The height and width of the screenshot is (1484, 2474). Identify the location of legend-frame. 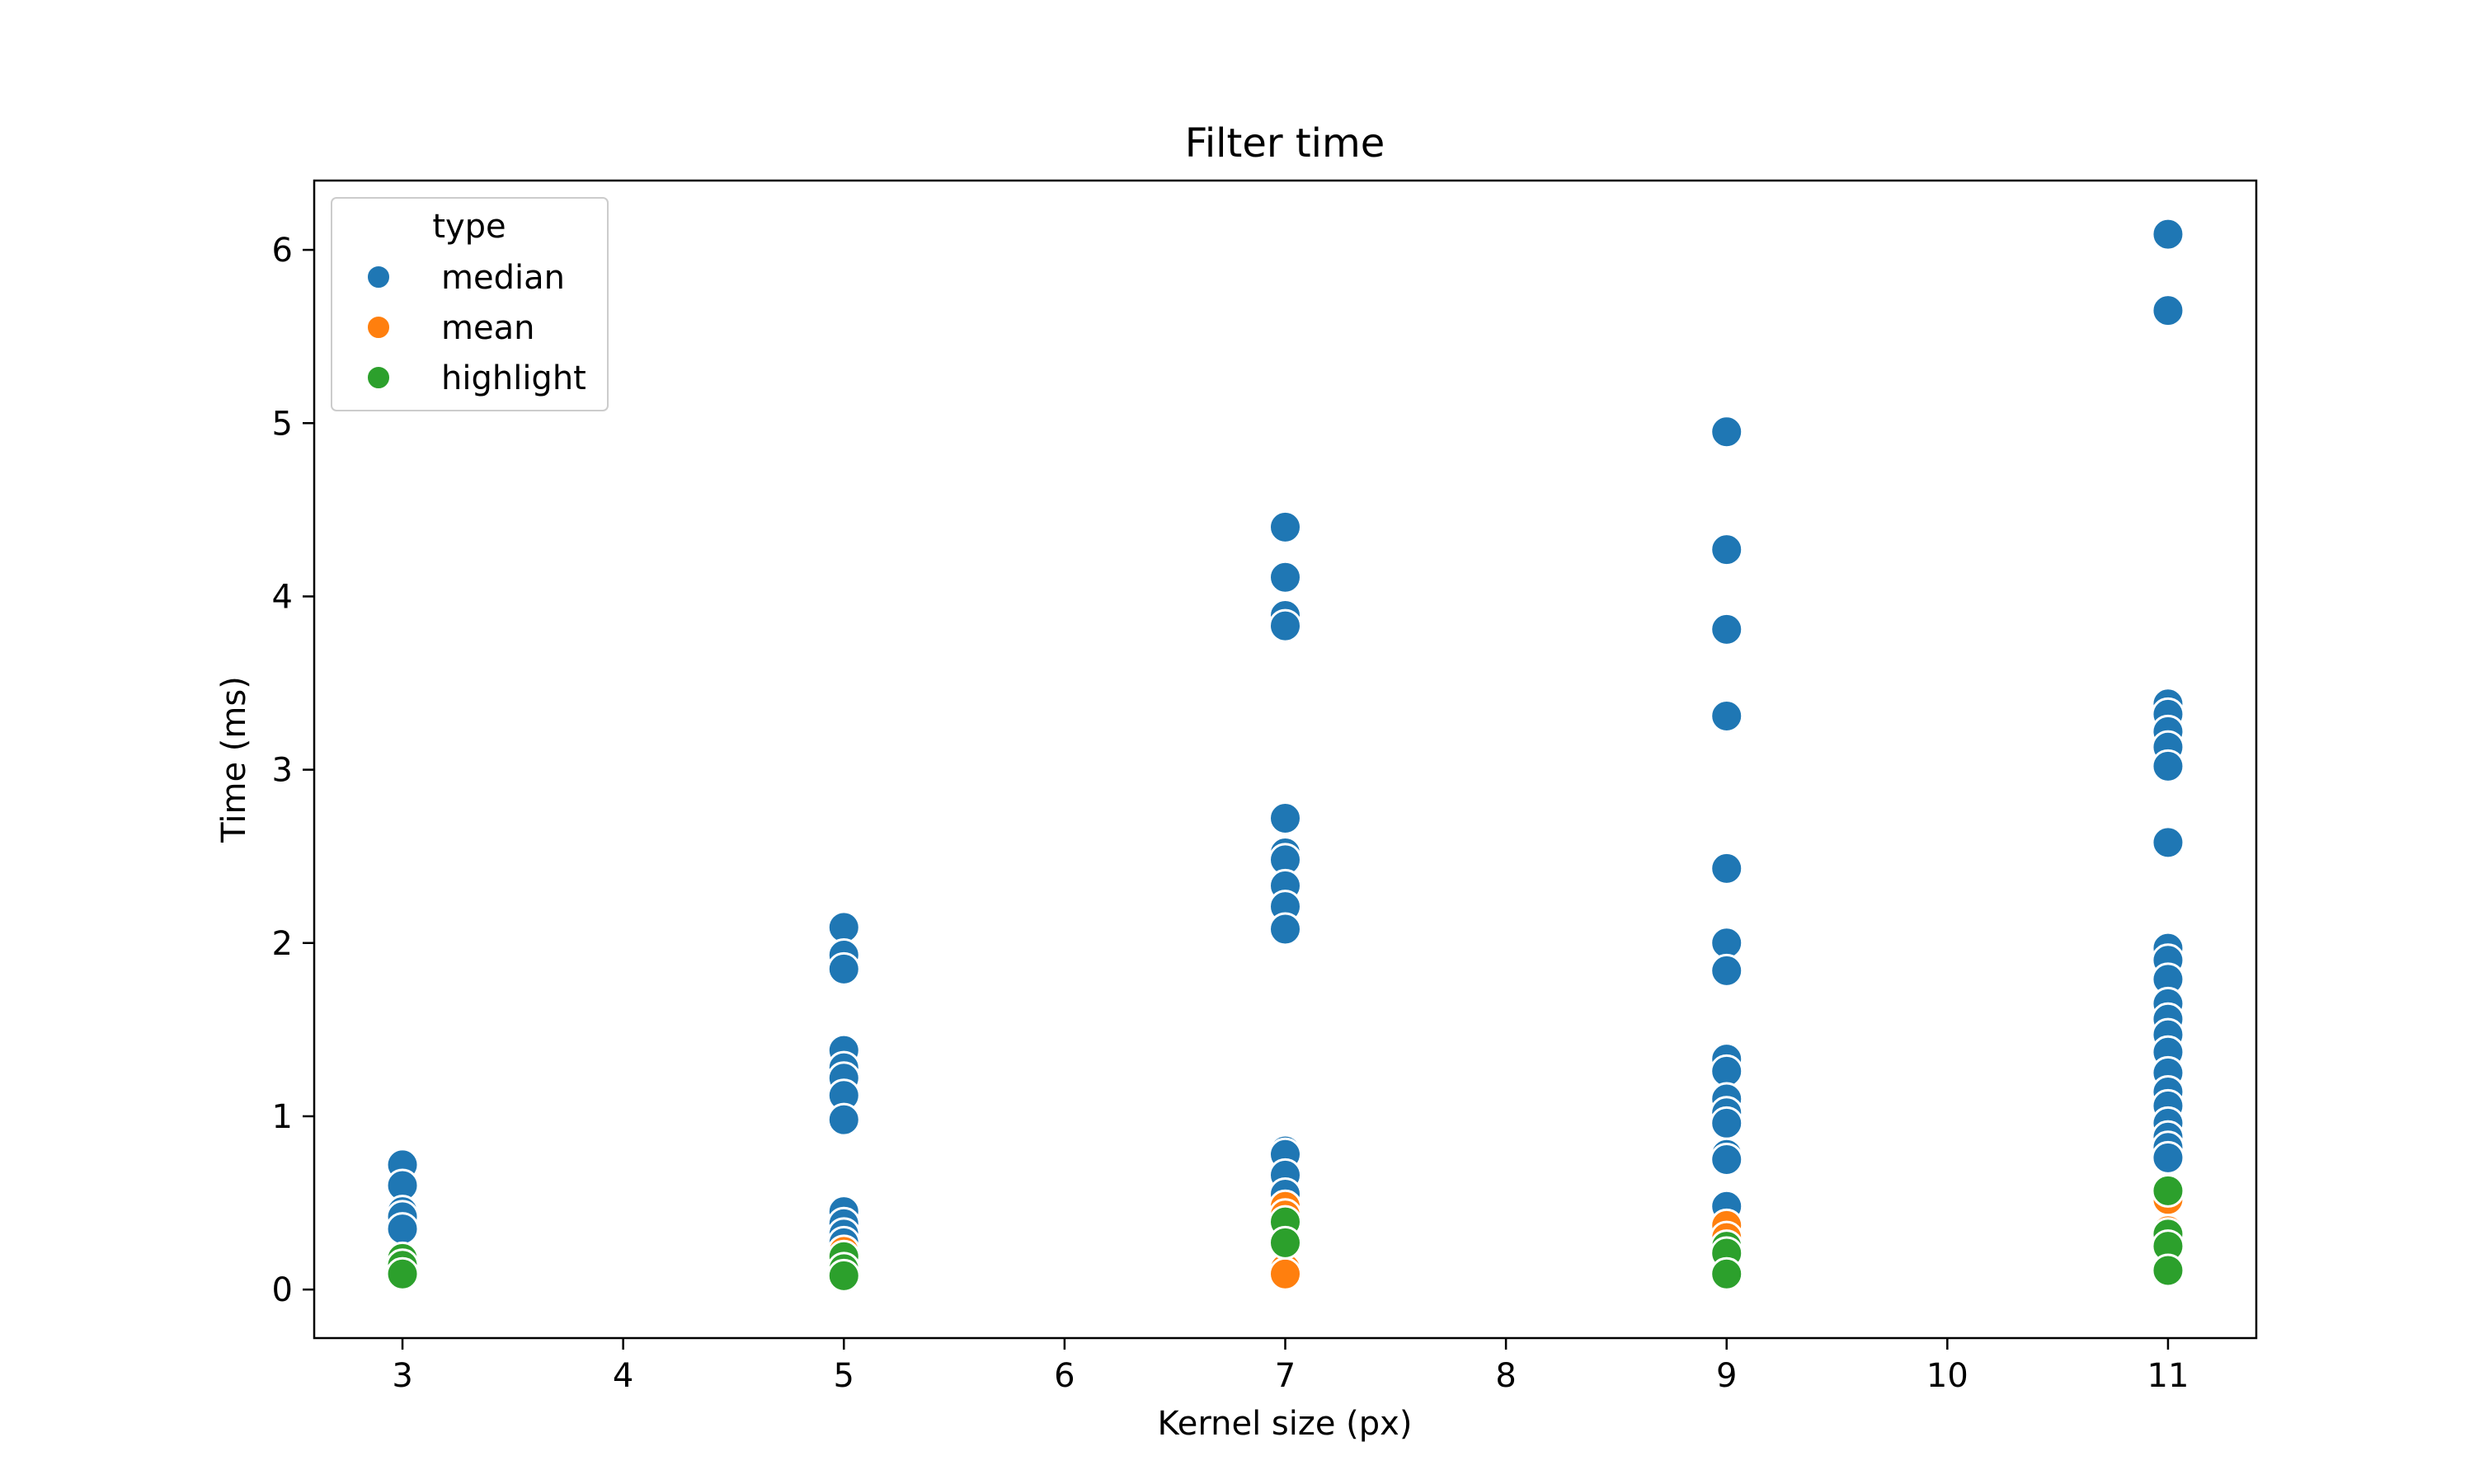
(470, 304).